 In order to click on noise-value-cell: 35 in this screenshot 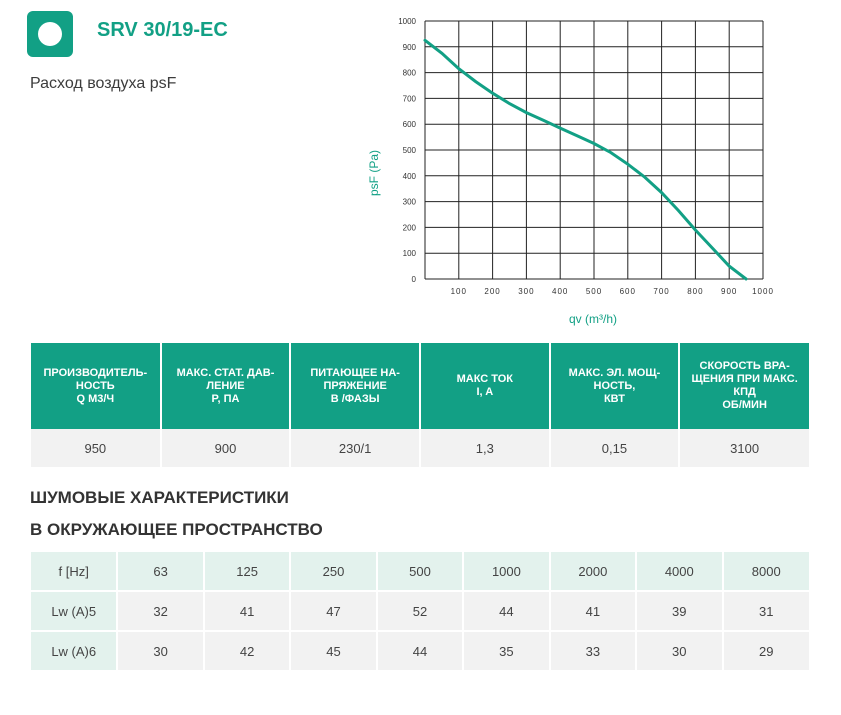, I will do `click(507, 651)`.